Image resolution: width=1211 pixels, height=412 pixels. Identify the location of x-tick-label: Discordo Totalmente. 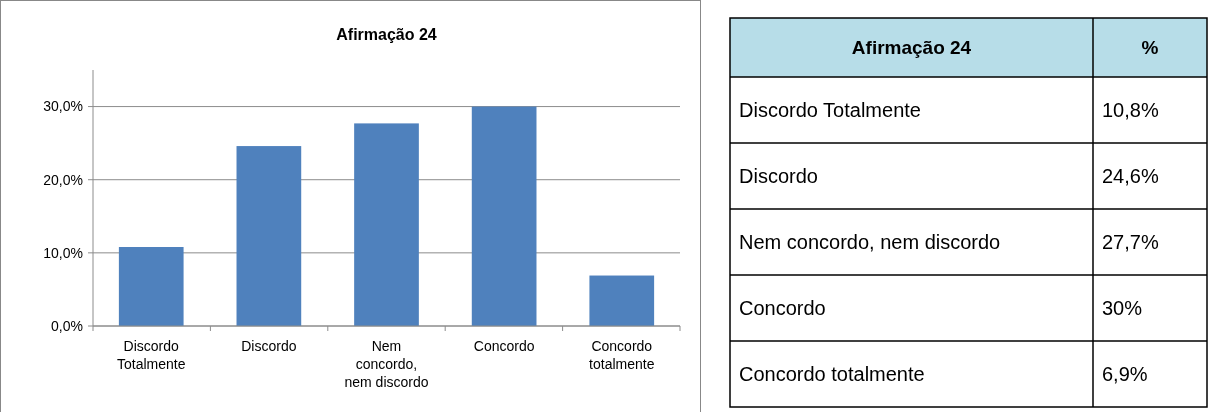
(151, 355).